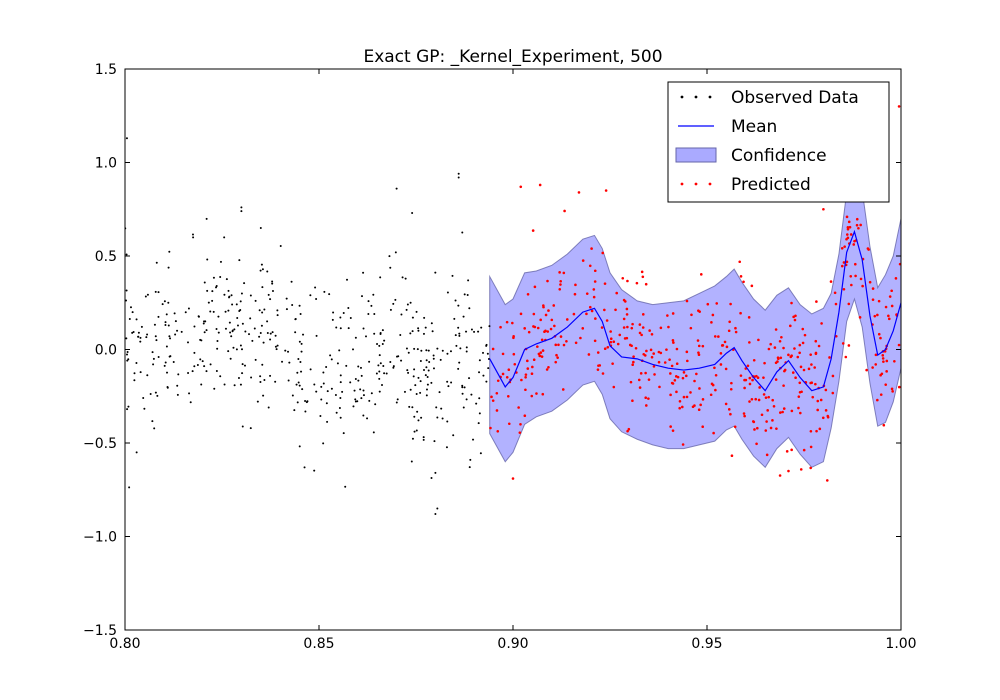 This screenshot has height=700, width=1000. Describe the element at coordinates (318, 644) in the screenshot. I see `x-tick-label: 0.85` at that location.